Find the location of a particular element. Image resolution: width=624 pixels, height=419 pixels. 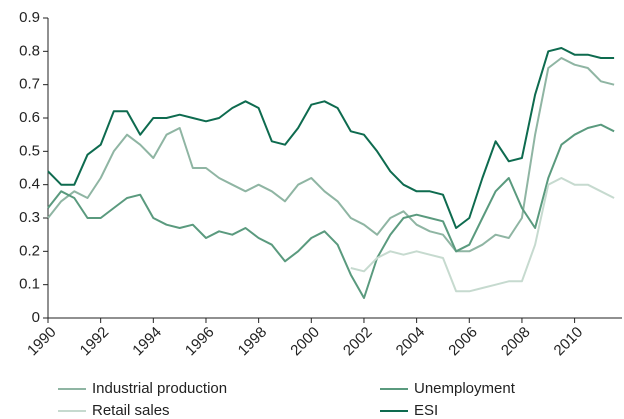

legend-label: Unemployment is located at coordinates (465, 388).